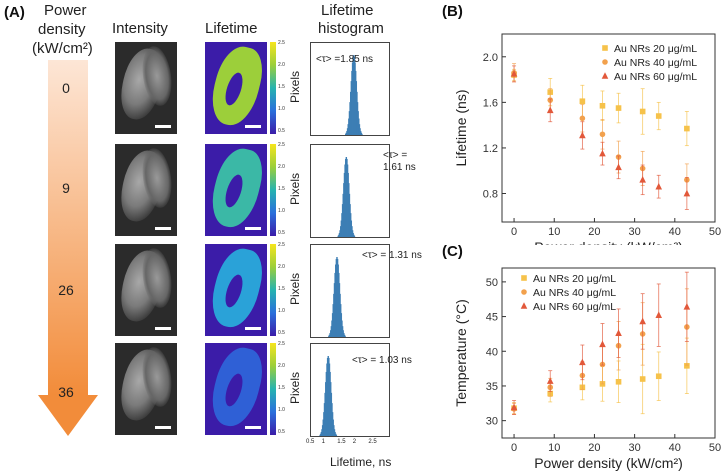 This screenshot has width=725, height=474. Describe the element at coordinates (715, 448) in the screenshot. I see `x-tick-label: 50` at that location.